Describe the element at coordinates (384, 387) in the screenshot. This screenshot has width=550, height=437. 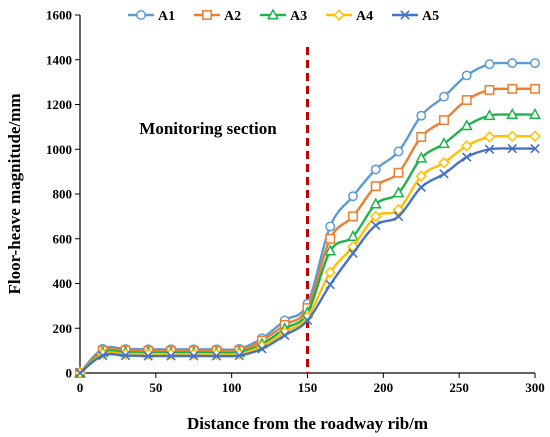
I see `x-tick-label: 200` at that location.